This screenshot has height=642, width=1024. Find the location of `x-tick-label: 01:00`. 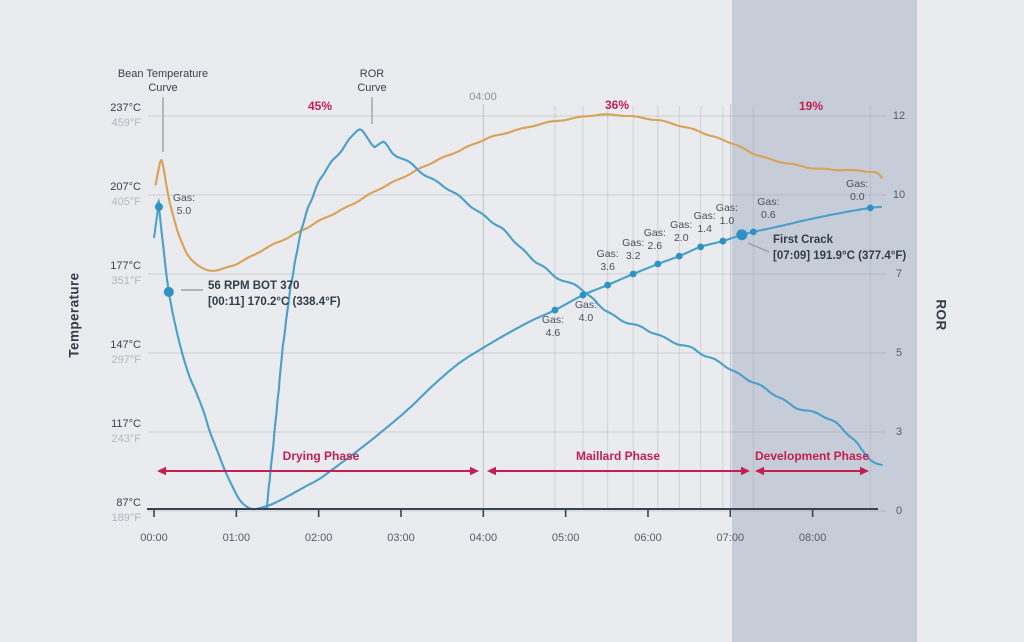

x-tick-label: 01:00 is located at coordinates (236, 538).